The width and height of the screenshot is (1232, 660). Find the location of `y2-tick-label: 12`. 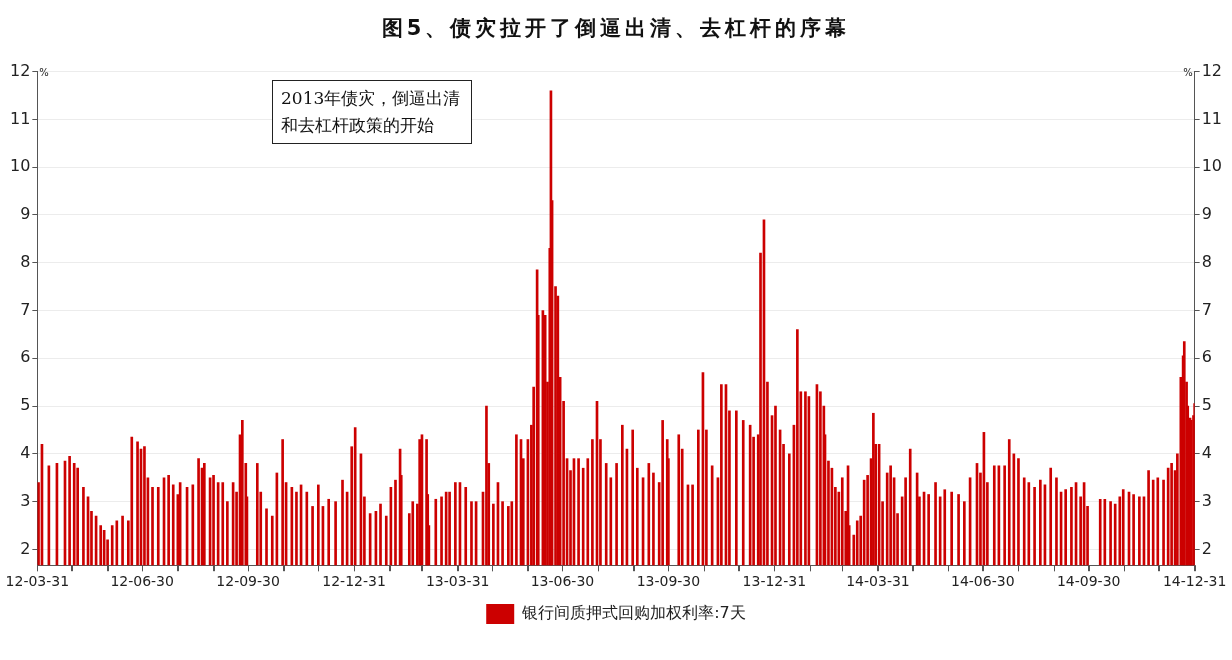

y2-tick-label: 12 is located at coordinates (1211, 70).